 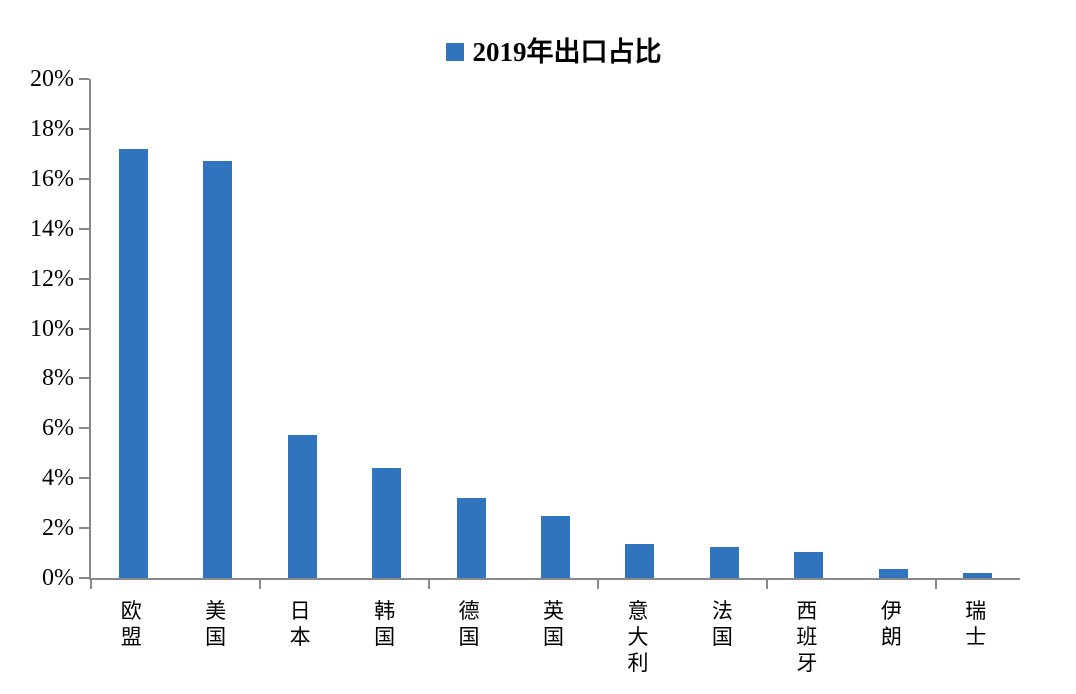 I want to click on y-axis-tick-label: 12%, so click(x=52, y=278).